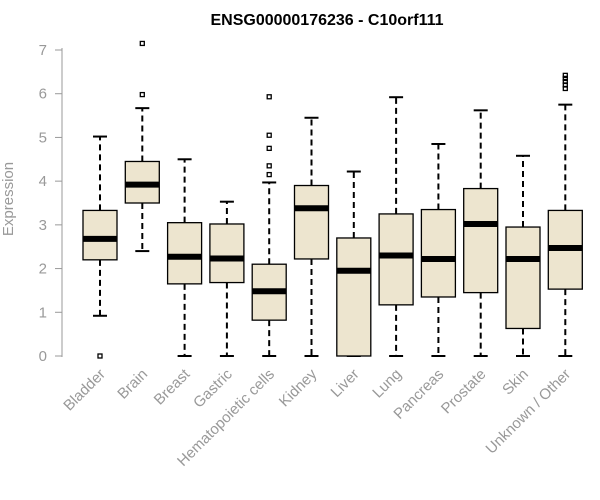 This screenshot has width=600, height=500. I want to click on box-prostate, so click(481, 240).